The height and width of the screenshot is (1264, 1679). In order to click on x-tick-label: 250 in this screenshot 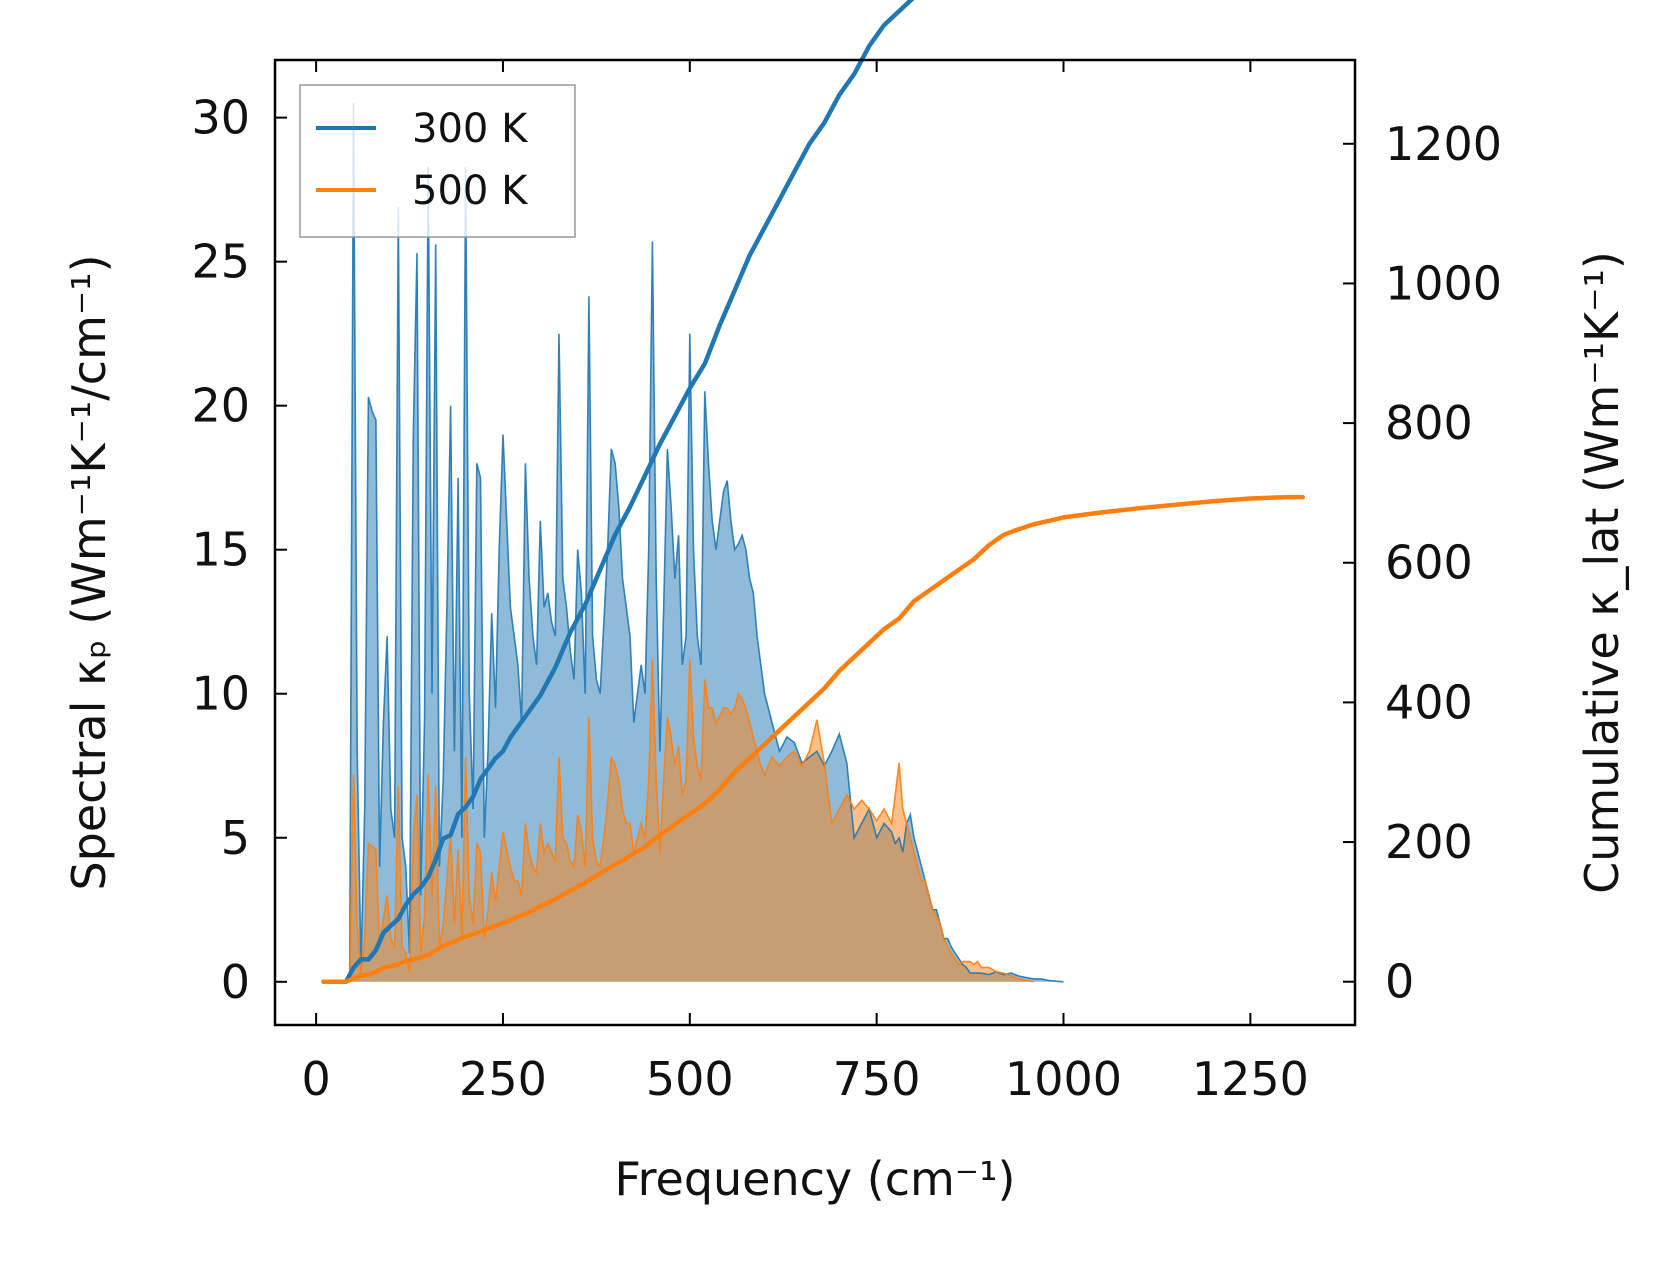, I will do `click(503, 1079)`.